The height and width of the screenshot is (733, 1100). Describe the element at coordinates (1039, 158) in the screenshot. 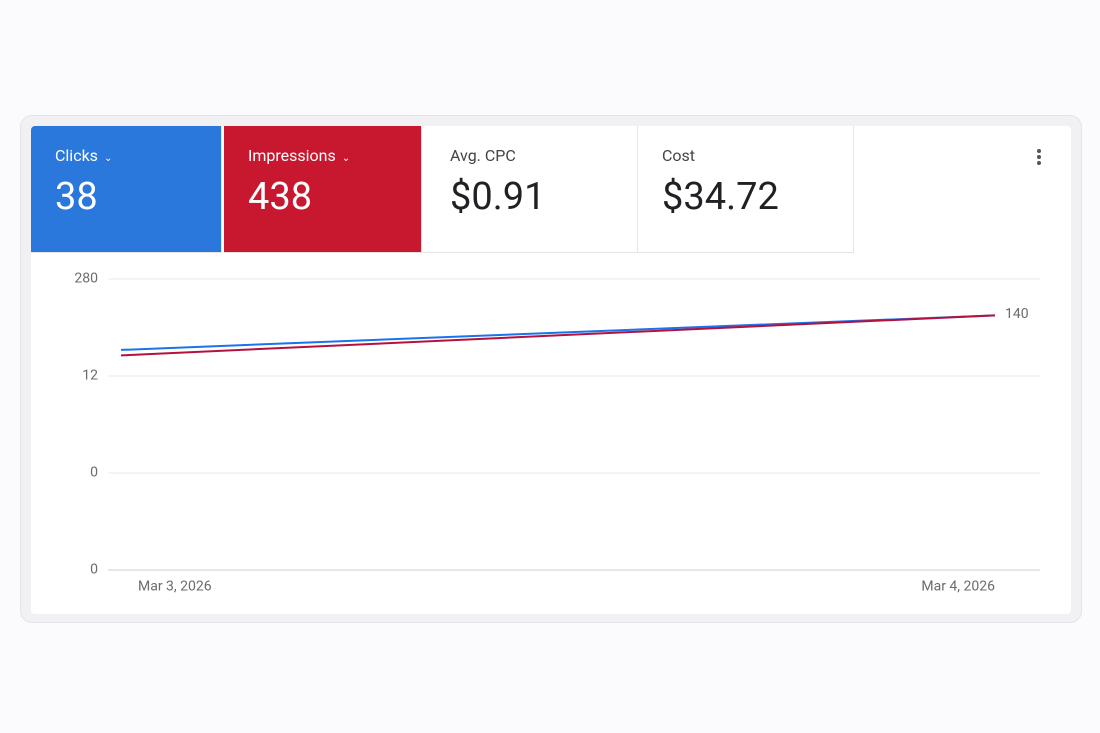

I see `more-menu` at that location.